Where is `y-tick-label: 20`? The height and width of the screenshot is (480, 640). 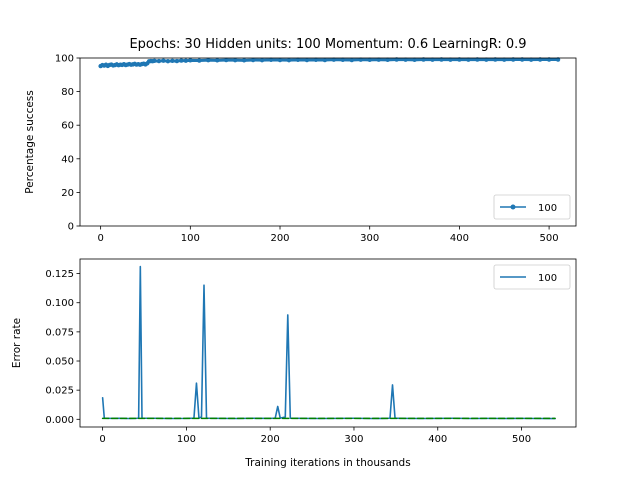 y-tick-label: 20 is located at coordinates (67, 193).